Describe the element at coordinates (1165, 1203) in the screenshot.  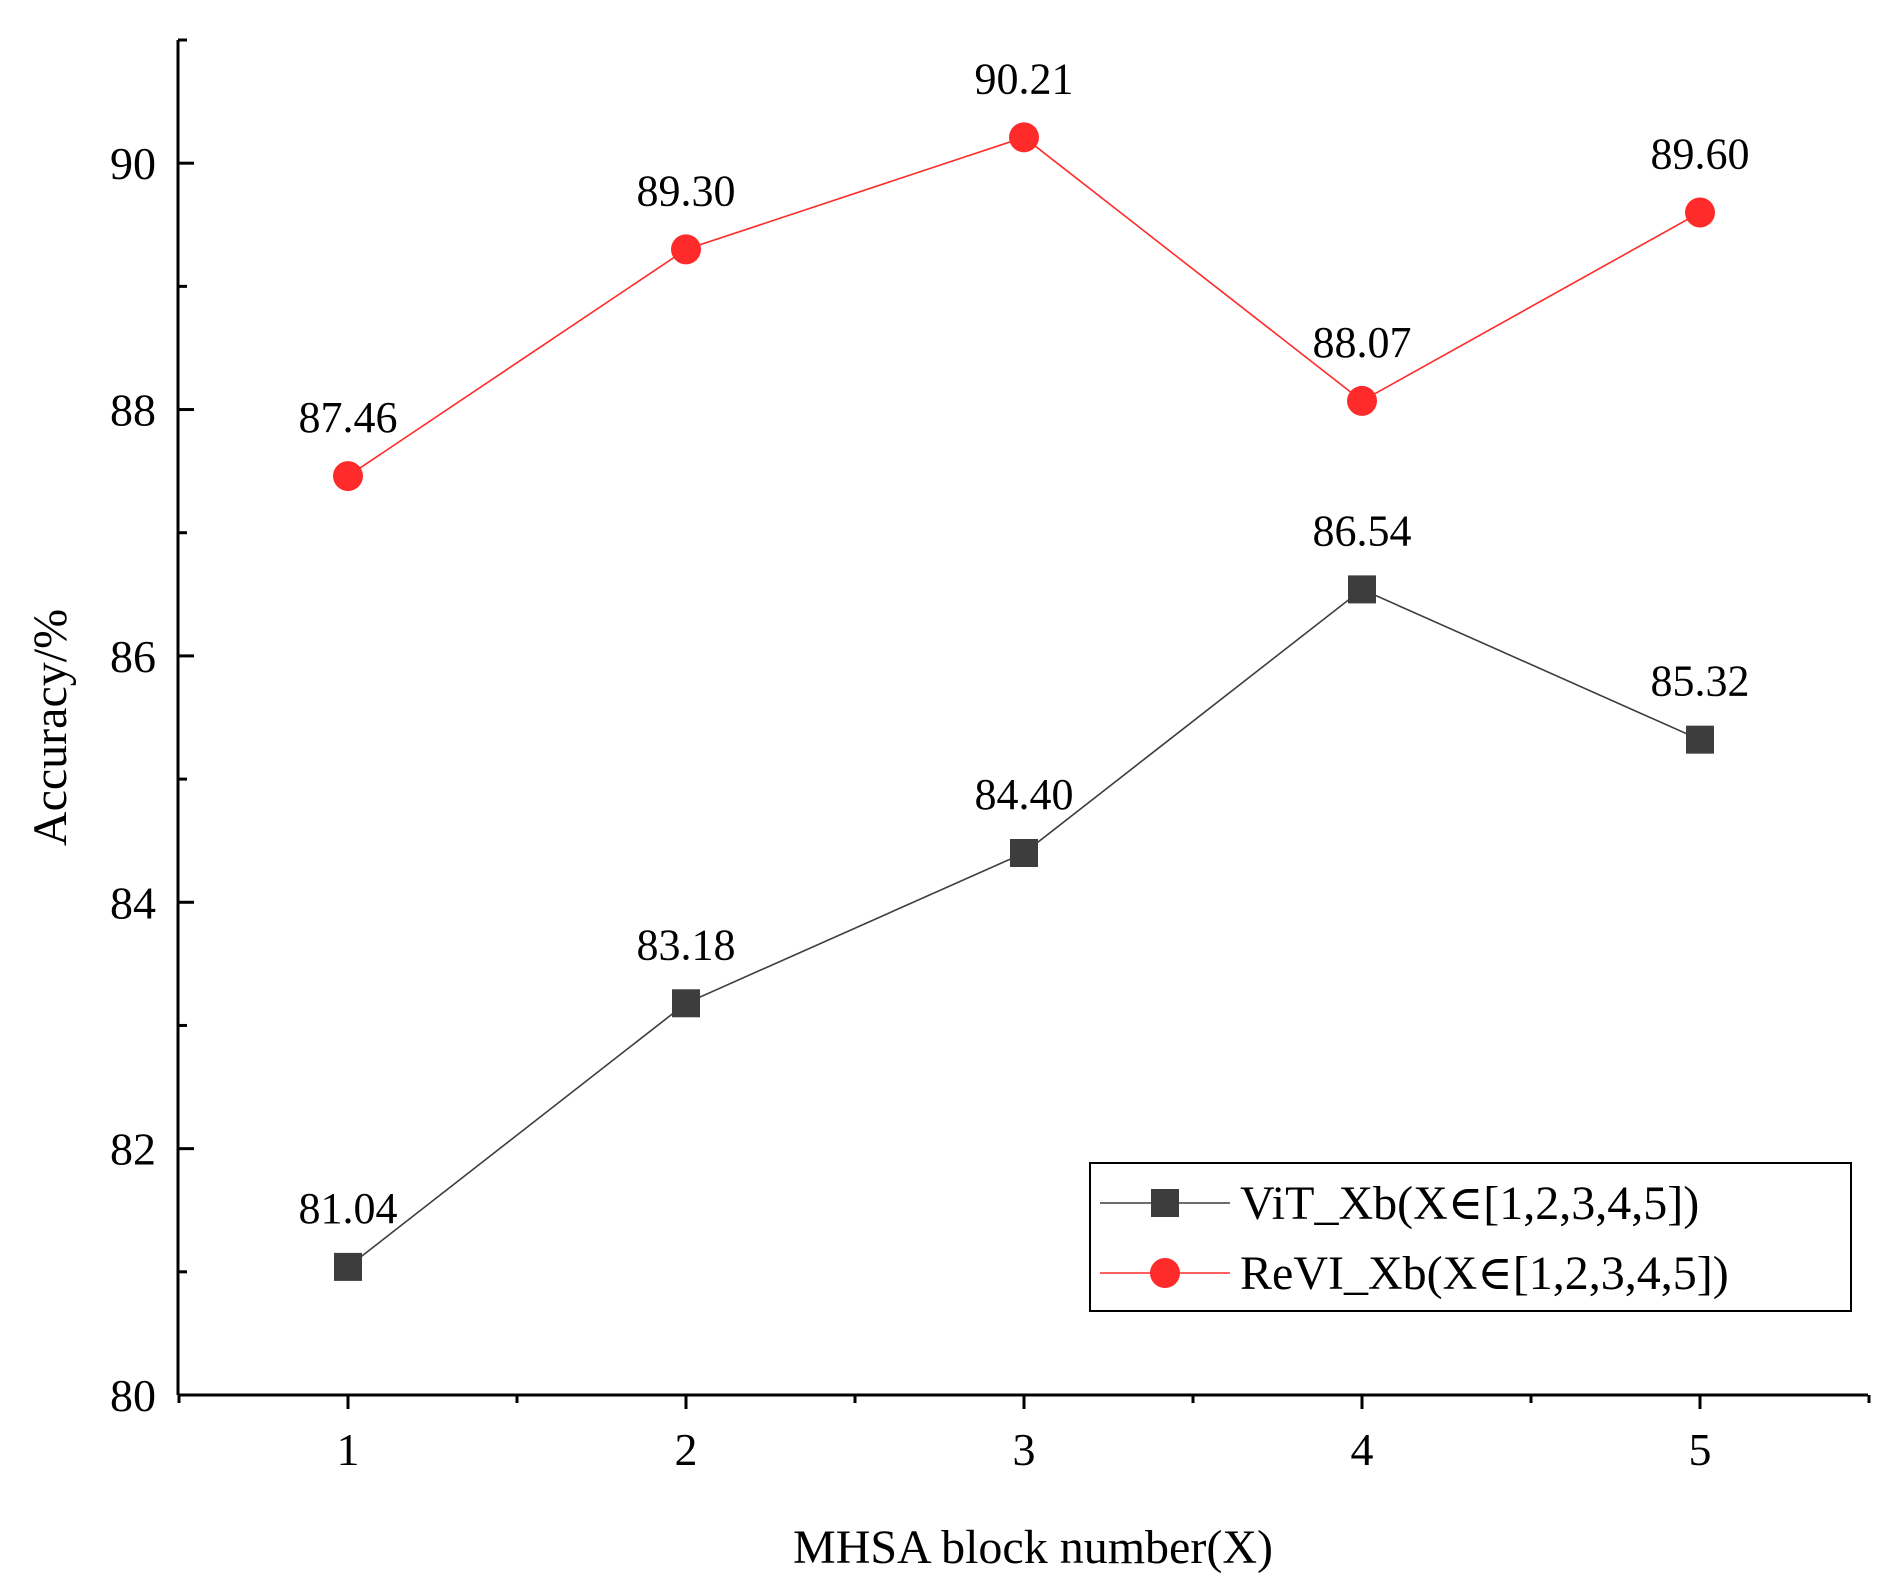
I see `legend-marker-vit` at that location.